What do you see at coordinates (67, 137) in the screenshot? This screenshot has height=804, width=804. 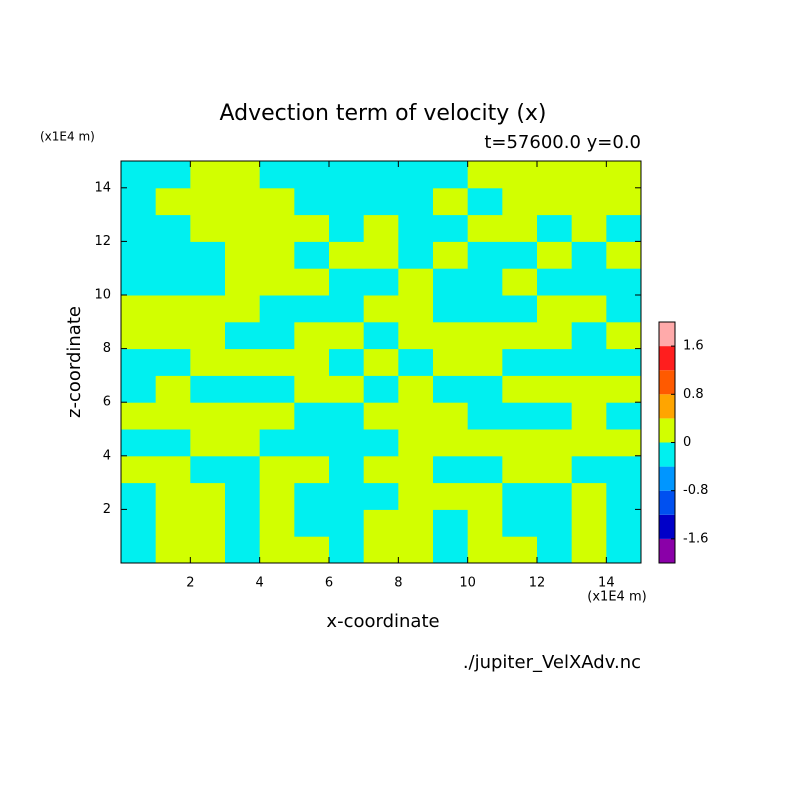 I see `y-unit: (x1E4 m)` at bounding box center [67, 137].